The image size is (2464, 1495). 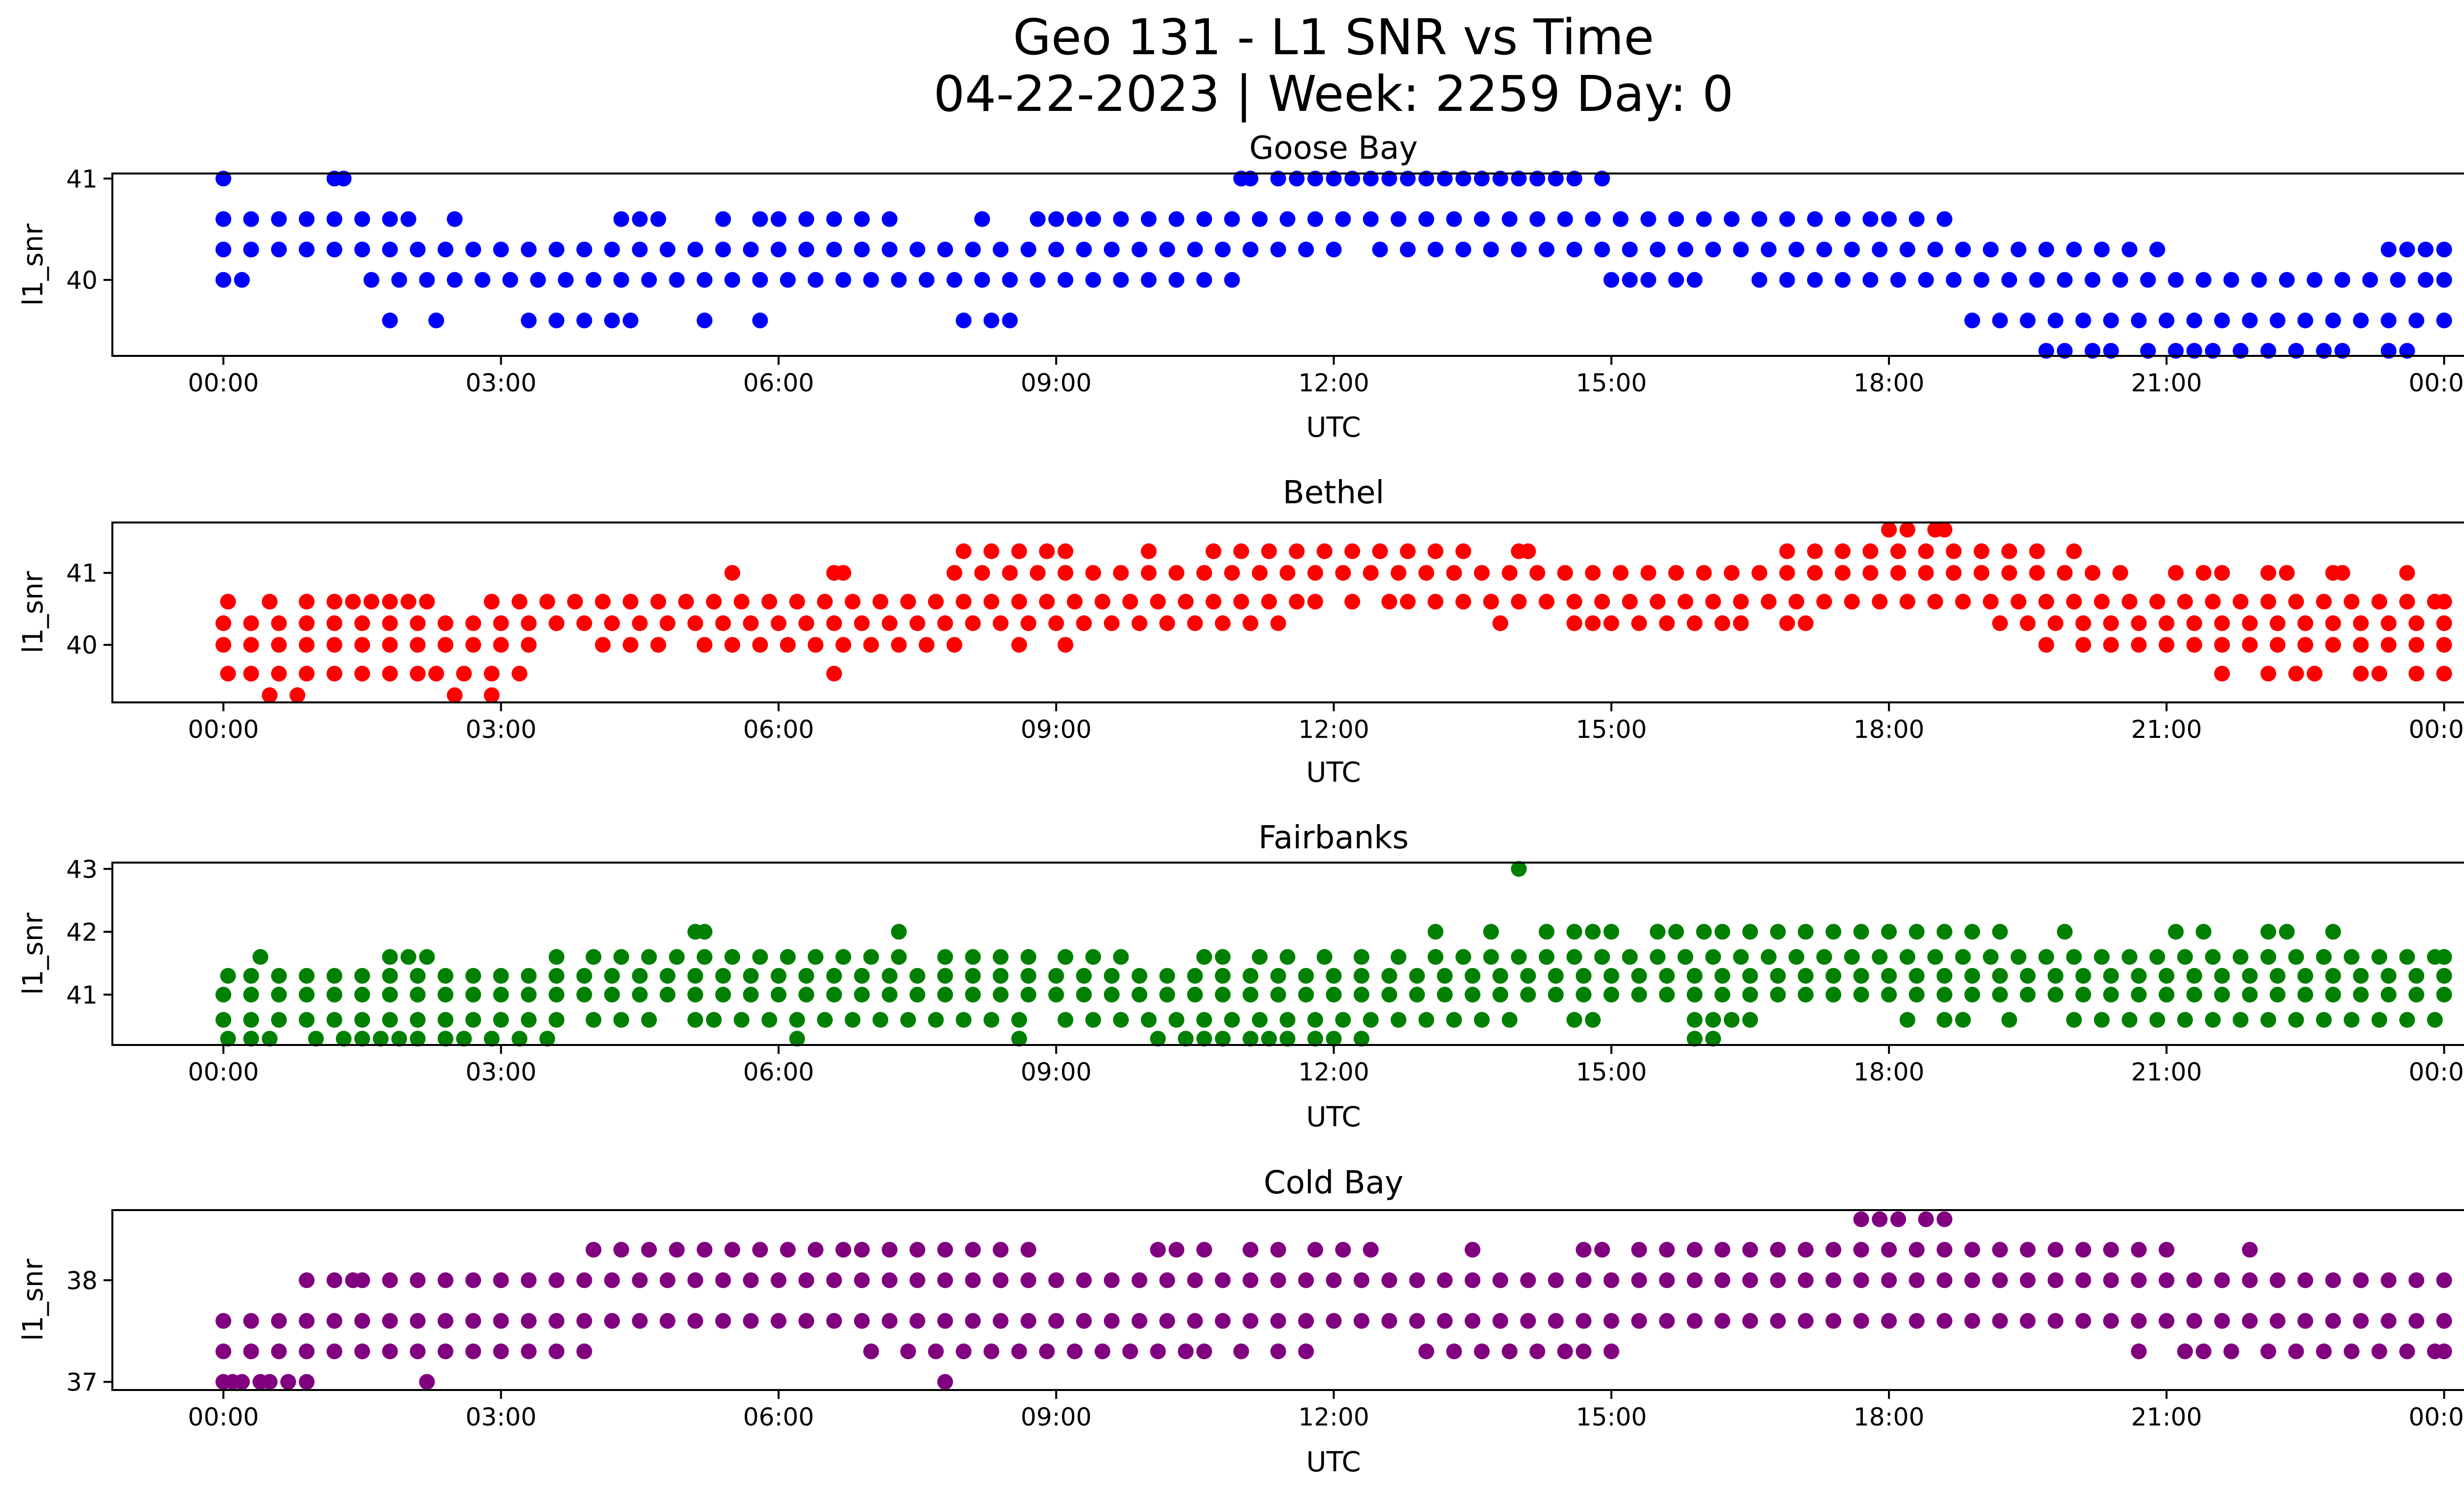 What do you see at coordinates (1056, 383) in the screenshot?
I see `x-tick-label: 09:00` at bounding box center [1056, 383].